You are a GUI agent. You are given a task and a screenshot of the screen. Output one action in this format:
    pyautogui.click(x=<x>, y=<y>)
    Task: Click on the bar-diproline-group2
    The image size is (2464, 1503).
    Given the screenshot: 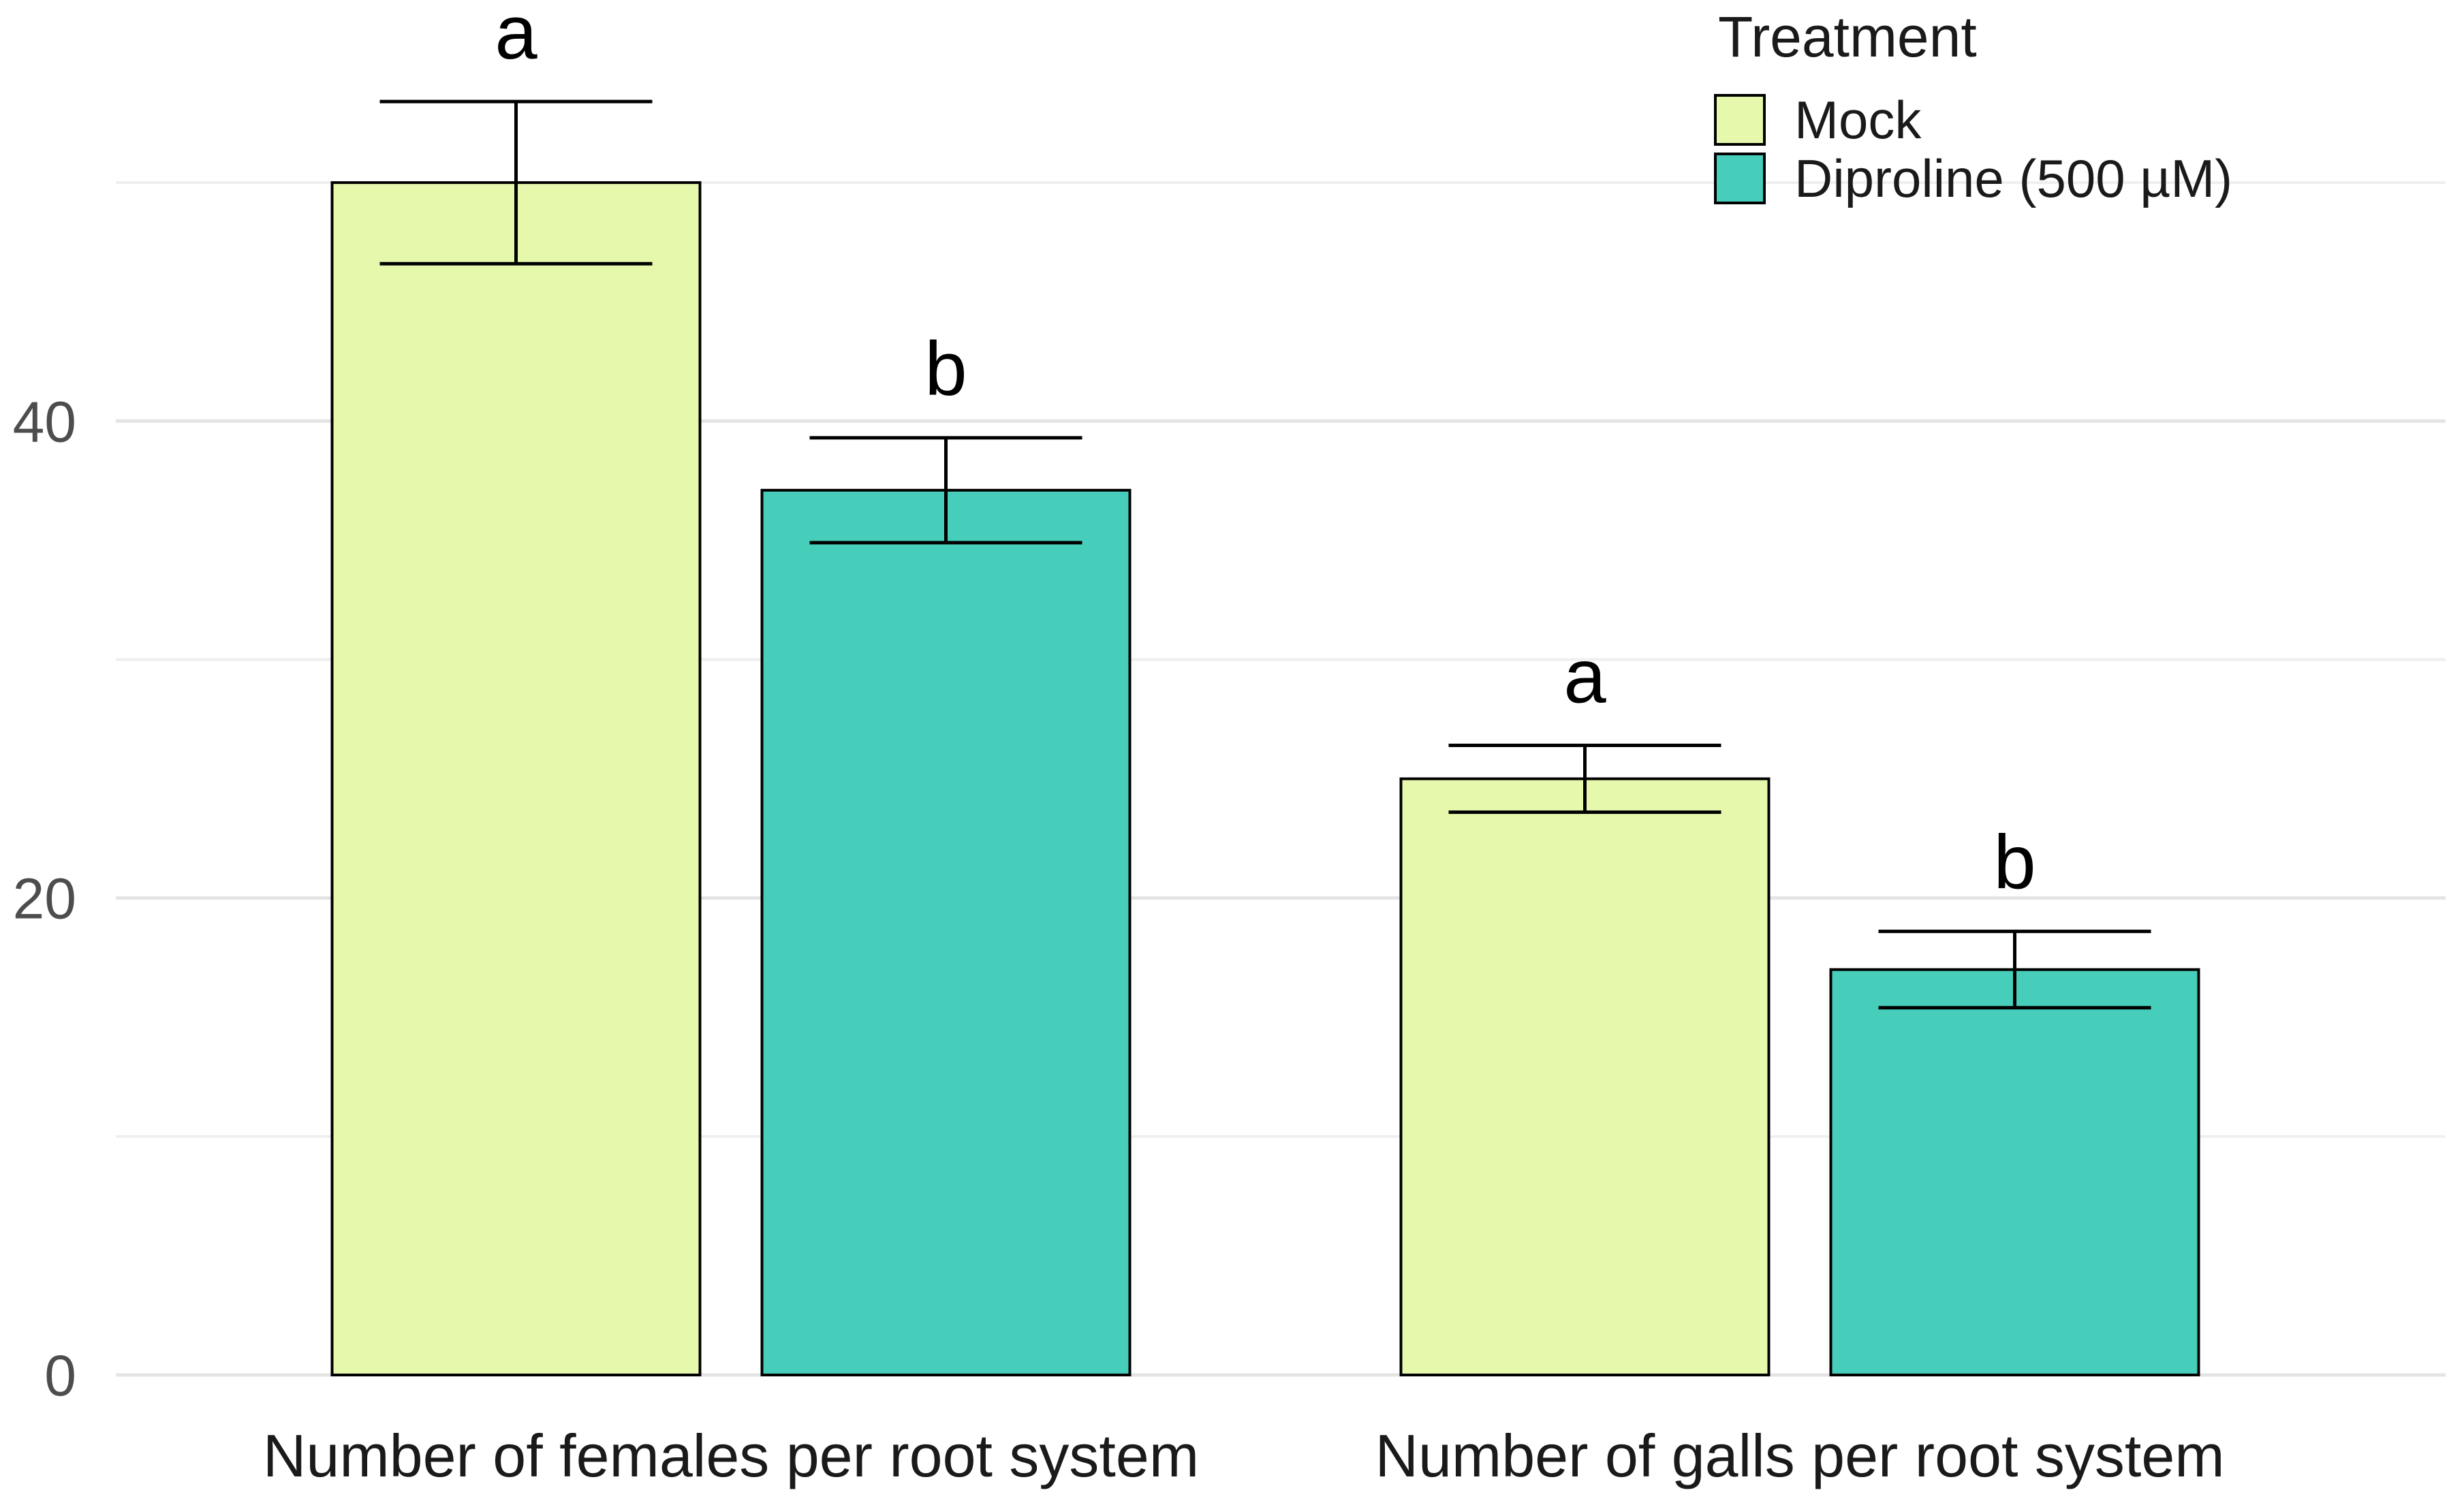 What is the action you would take?
    pyautogui.click(x=2015, y=1172)
    